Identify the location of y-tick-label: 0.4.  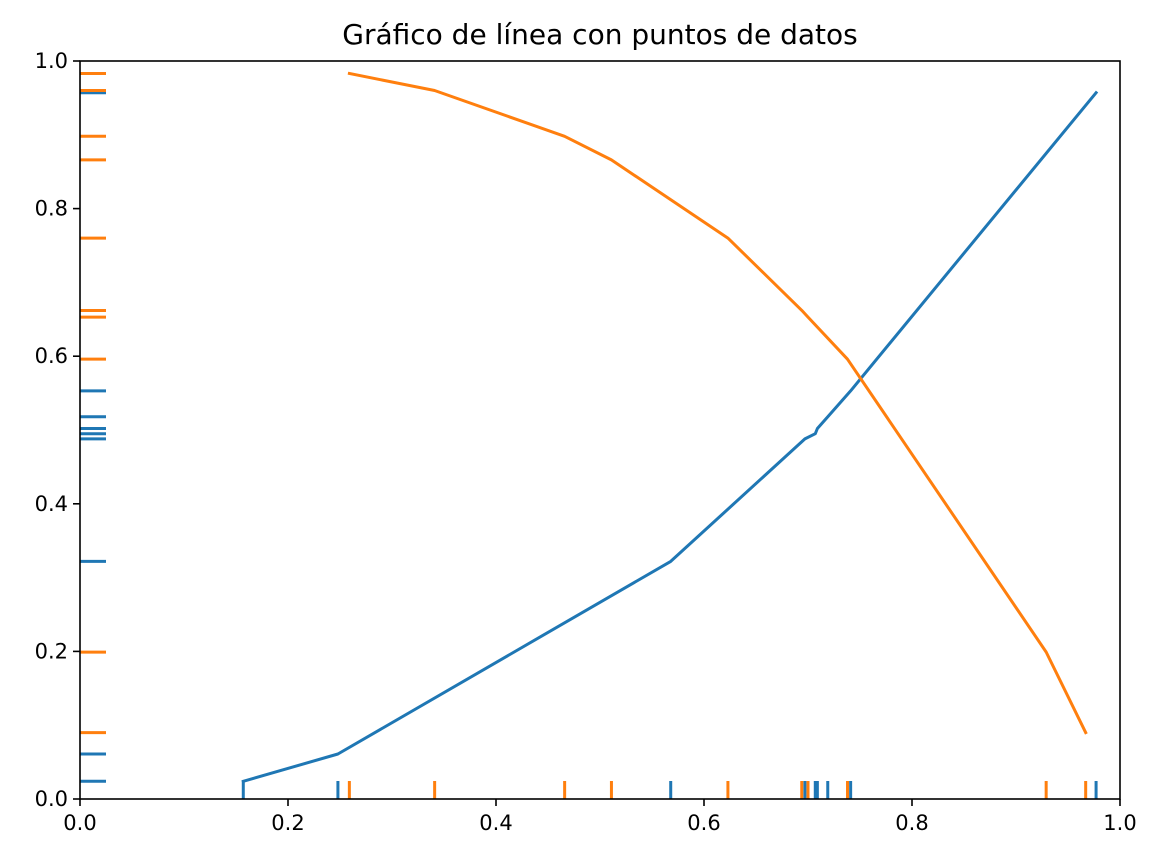
(51, 504).